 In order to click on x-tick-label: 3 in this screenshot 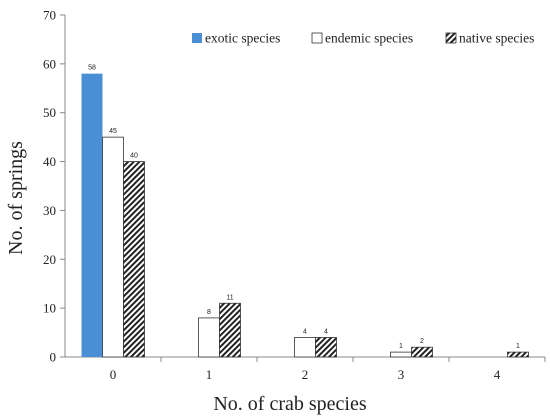, I will do `click(401, 374)`.